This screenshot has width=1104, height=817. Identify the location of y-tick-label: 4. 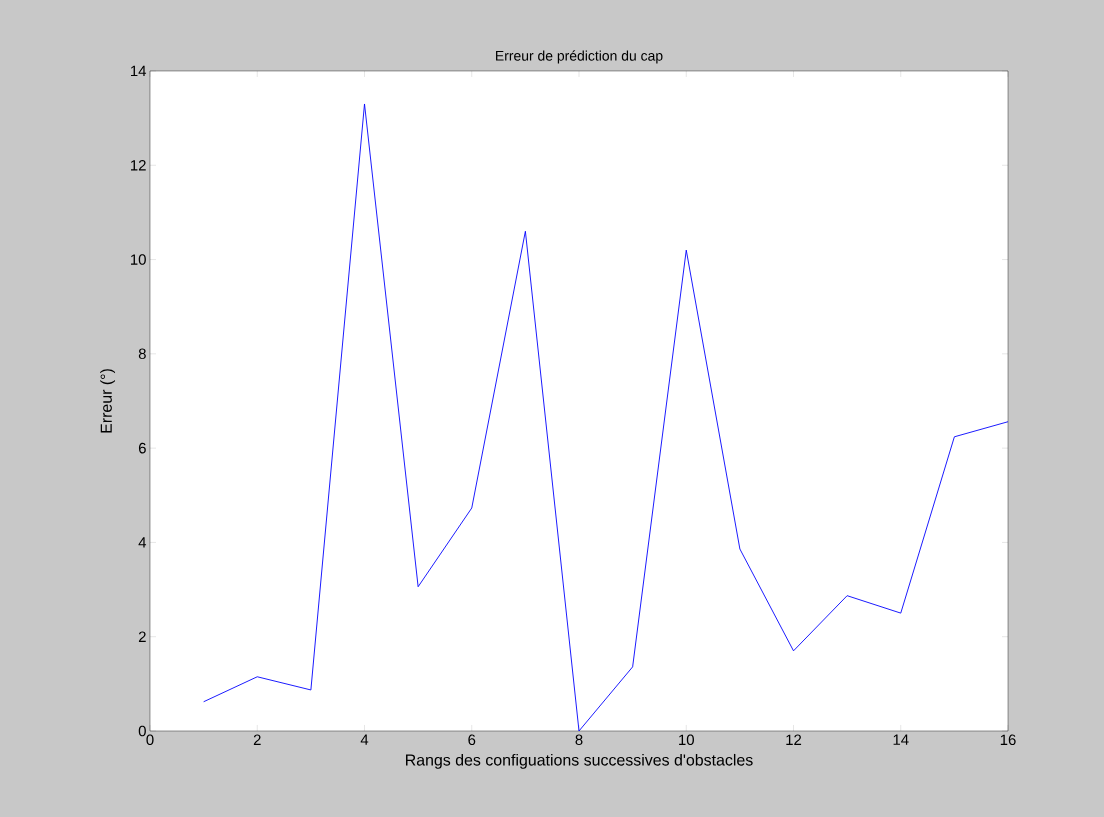
(142, 542).